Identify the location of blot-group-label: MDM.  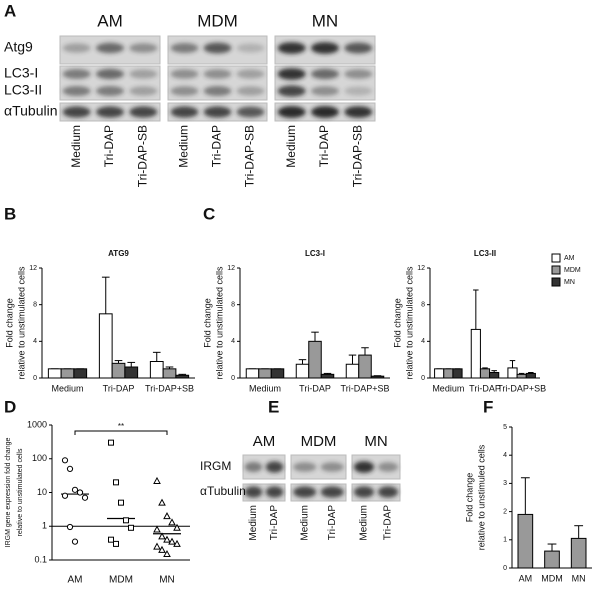
(217, 20).